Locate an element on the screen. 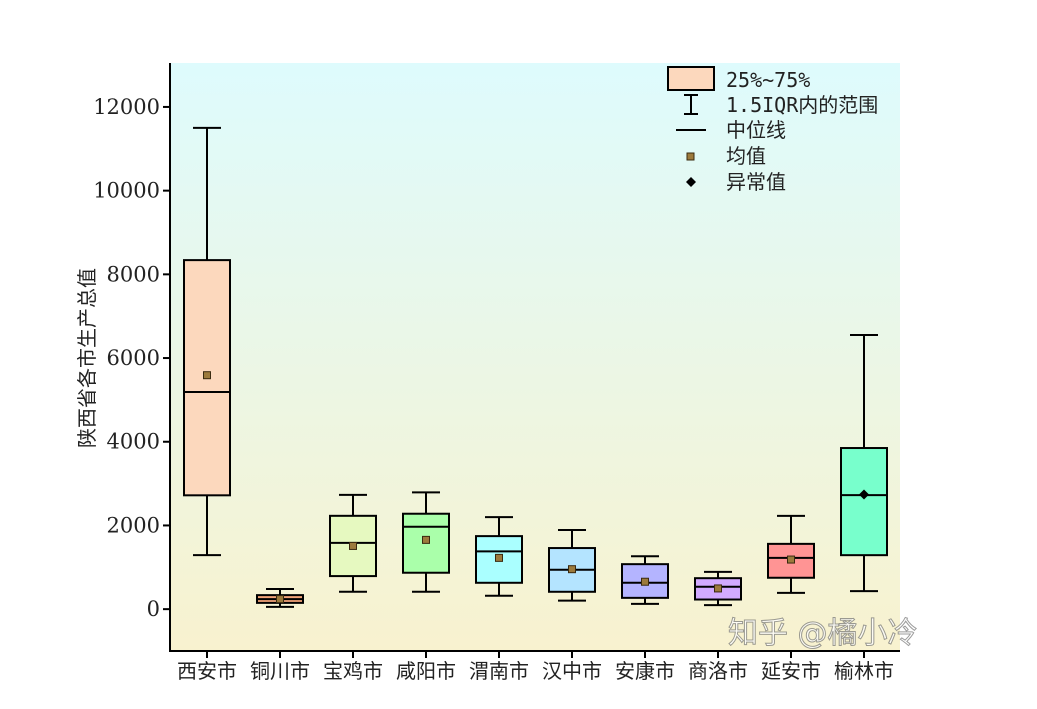 The height and width of the screenshot is (709, 1037). legend-box-swatch is located at coordinates (691, 78).